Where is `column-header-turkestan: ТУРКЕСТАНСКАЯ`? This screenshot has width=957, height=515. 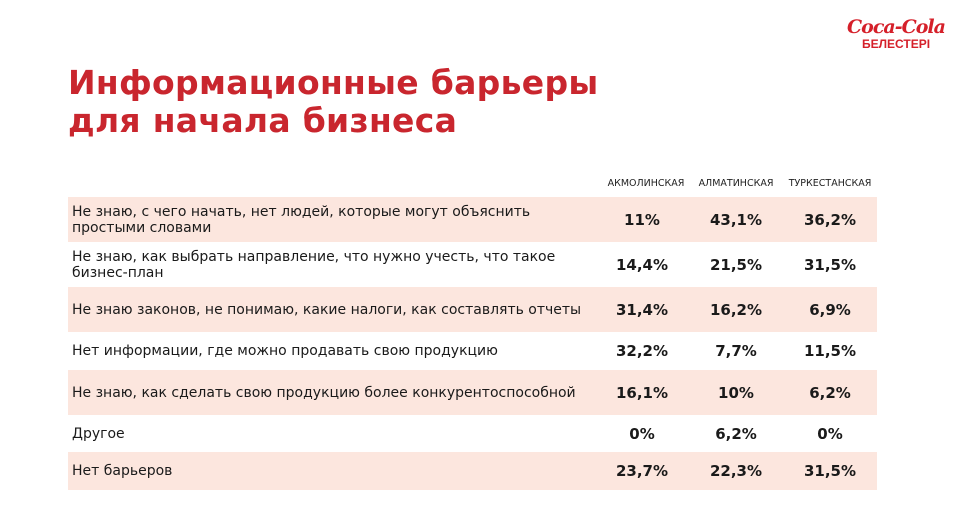
column-header-turkestan: ТУРКЕСТАНСКАЯ is located at coordinates (830, 183).